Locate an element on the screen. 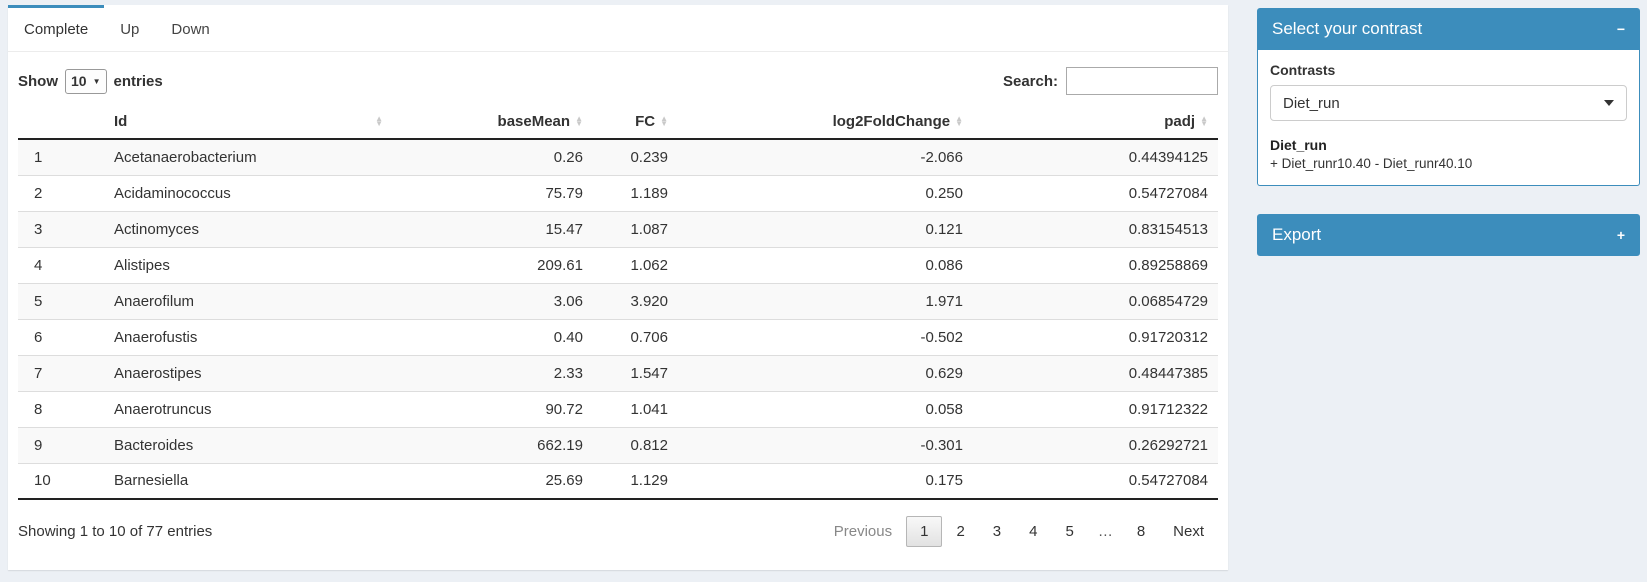  column-header-fc: FC ▲ ▼ is located at coordinates (635, 122).